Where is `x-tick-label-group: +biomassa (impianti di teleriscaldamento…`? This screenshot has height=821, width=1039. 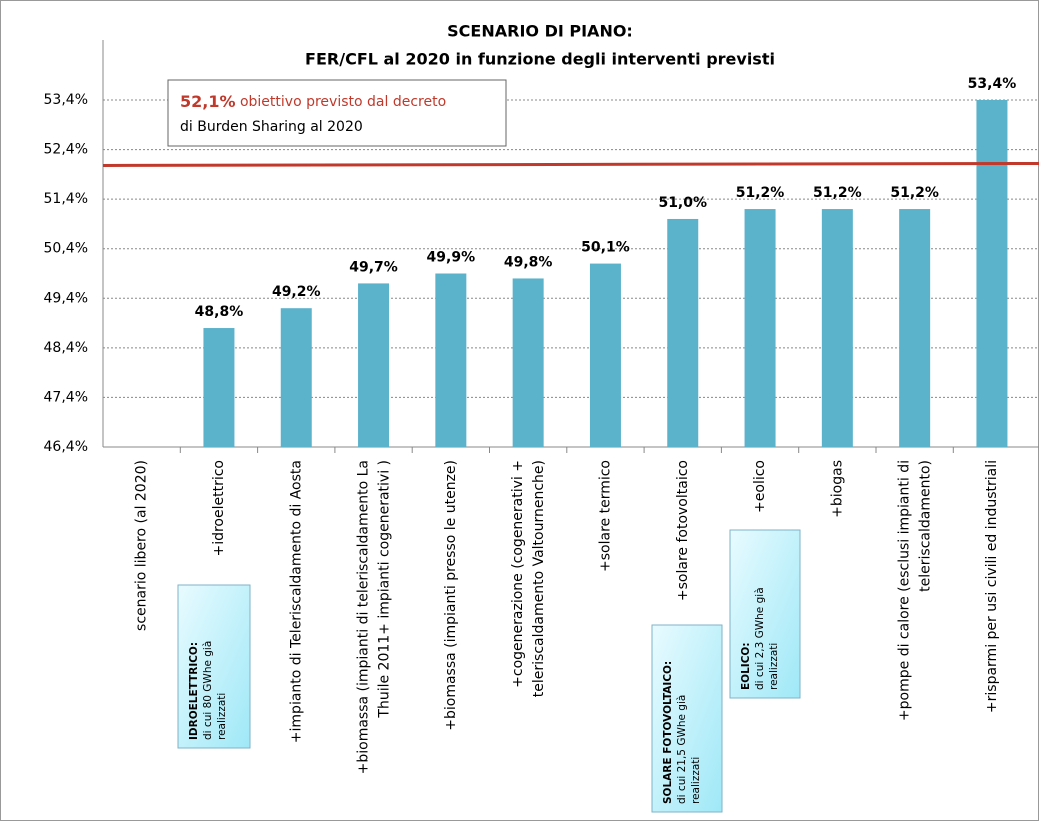
x-tick-label-group: +biomassa (impianti di teleriscaldamento… is located at coordinates (374, 617).